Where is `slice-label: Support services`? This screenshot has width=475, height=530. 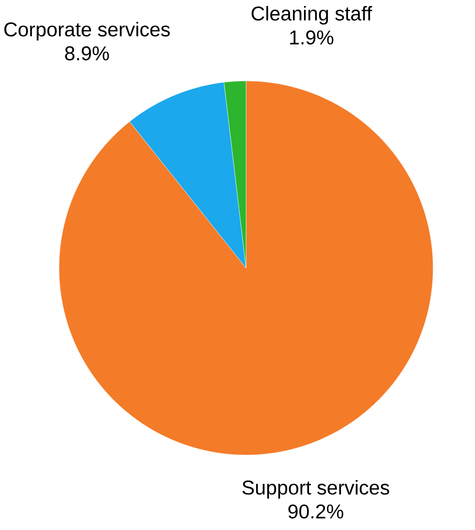 slice-label: Support services is located at coordinates (316, 489).